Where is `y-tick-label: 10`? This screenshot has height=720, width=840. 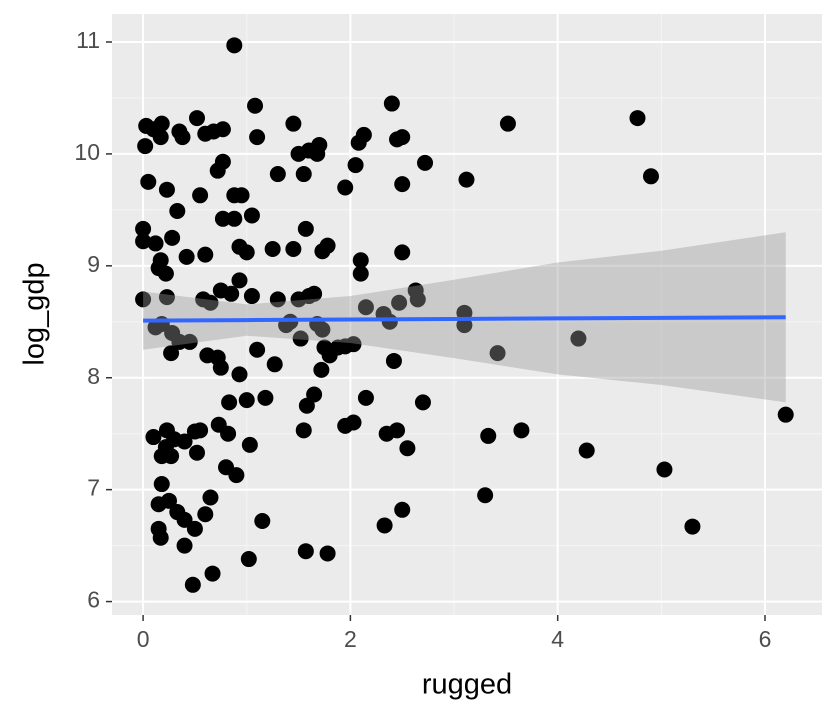 y-tick-label: 10 is located at coordinates (87, 152).